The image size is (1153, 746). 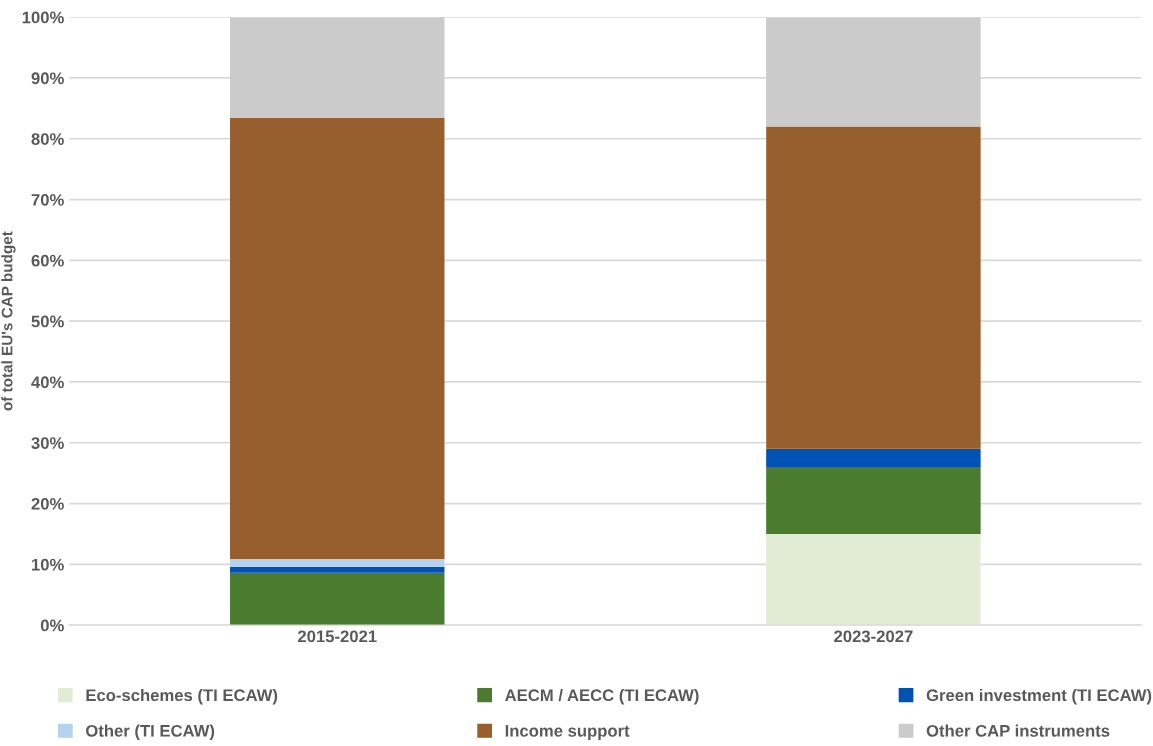 What do you see at coordinates (47, 199) in the screenshot?
I see `y-tick-label: 70%` at bounding box center [47, 199].